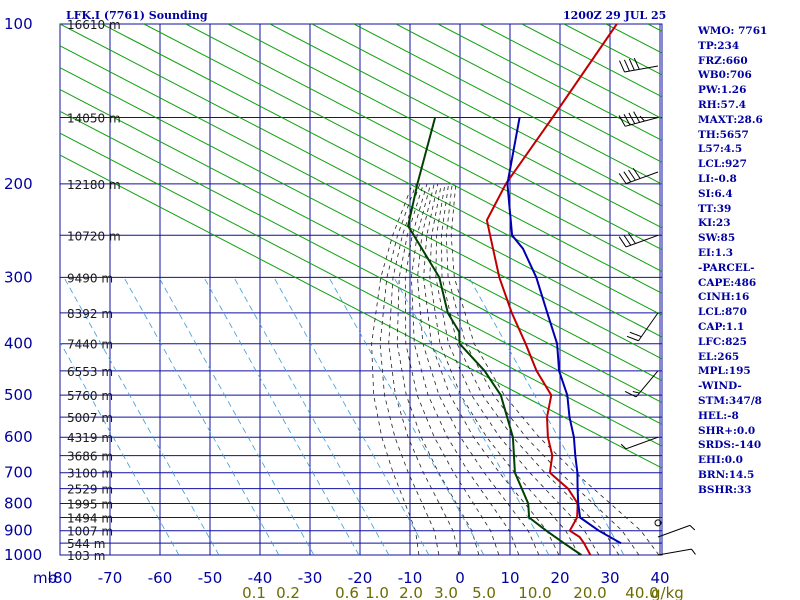  I want to click on temperature-tick-label: -80, so click(60, 578).